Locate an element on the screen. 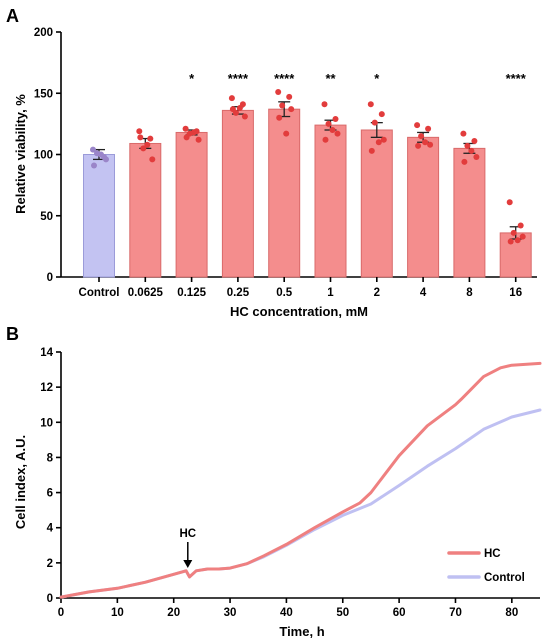  x-tick-label-a: 8 is located at coordinates (469, 293).